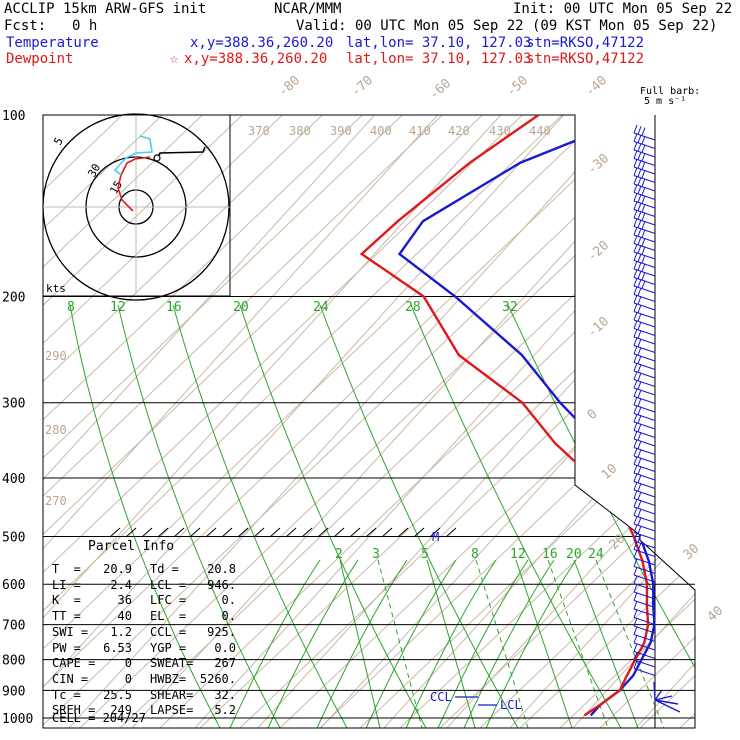 Image resolution: width=740 pixels, height=740 pixels. Describe the element at coordinates (172, 710) in the screenshot. I see `parcel-param-label: LAPSE=` at that location.